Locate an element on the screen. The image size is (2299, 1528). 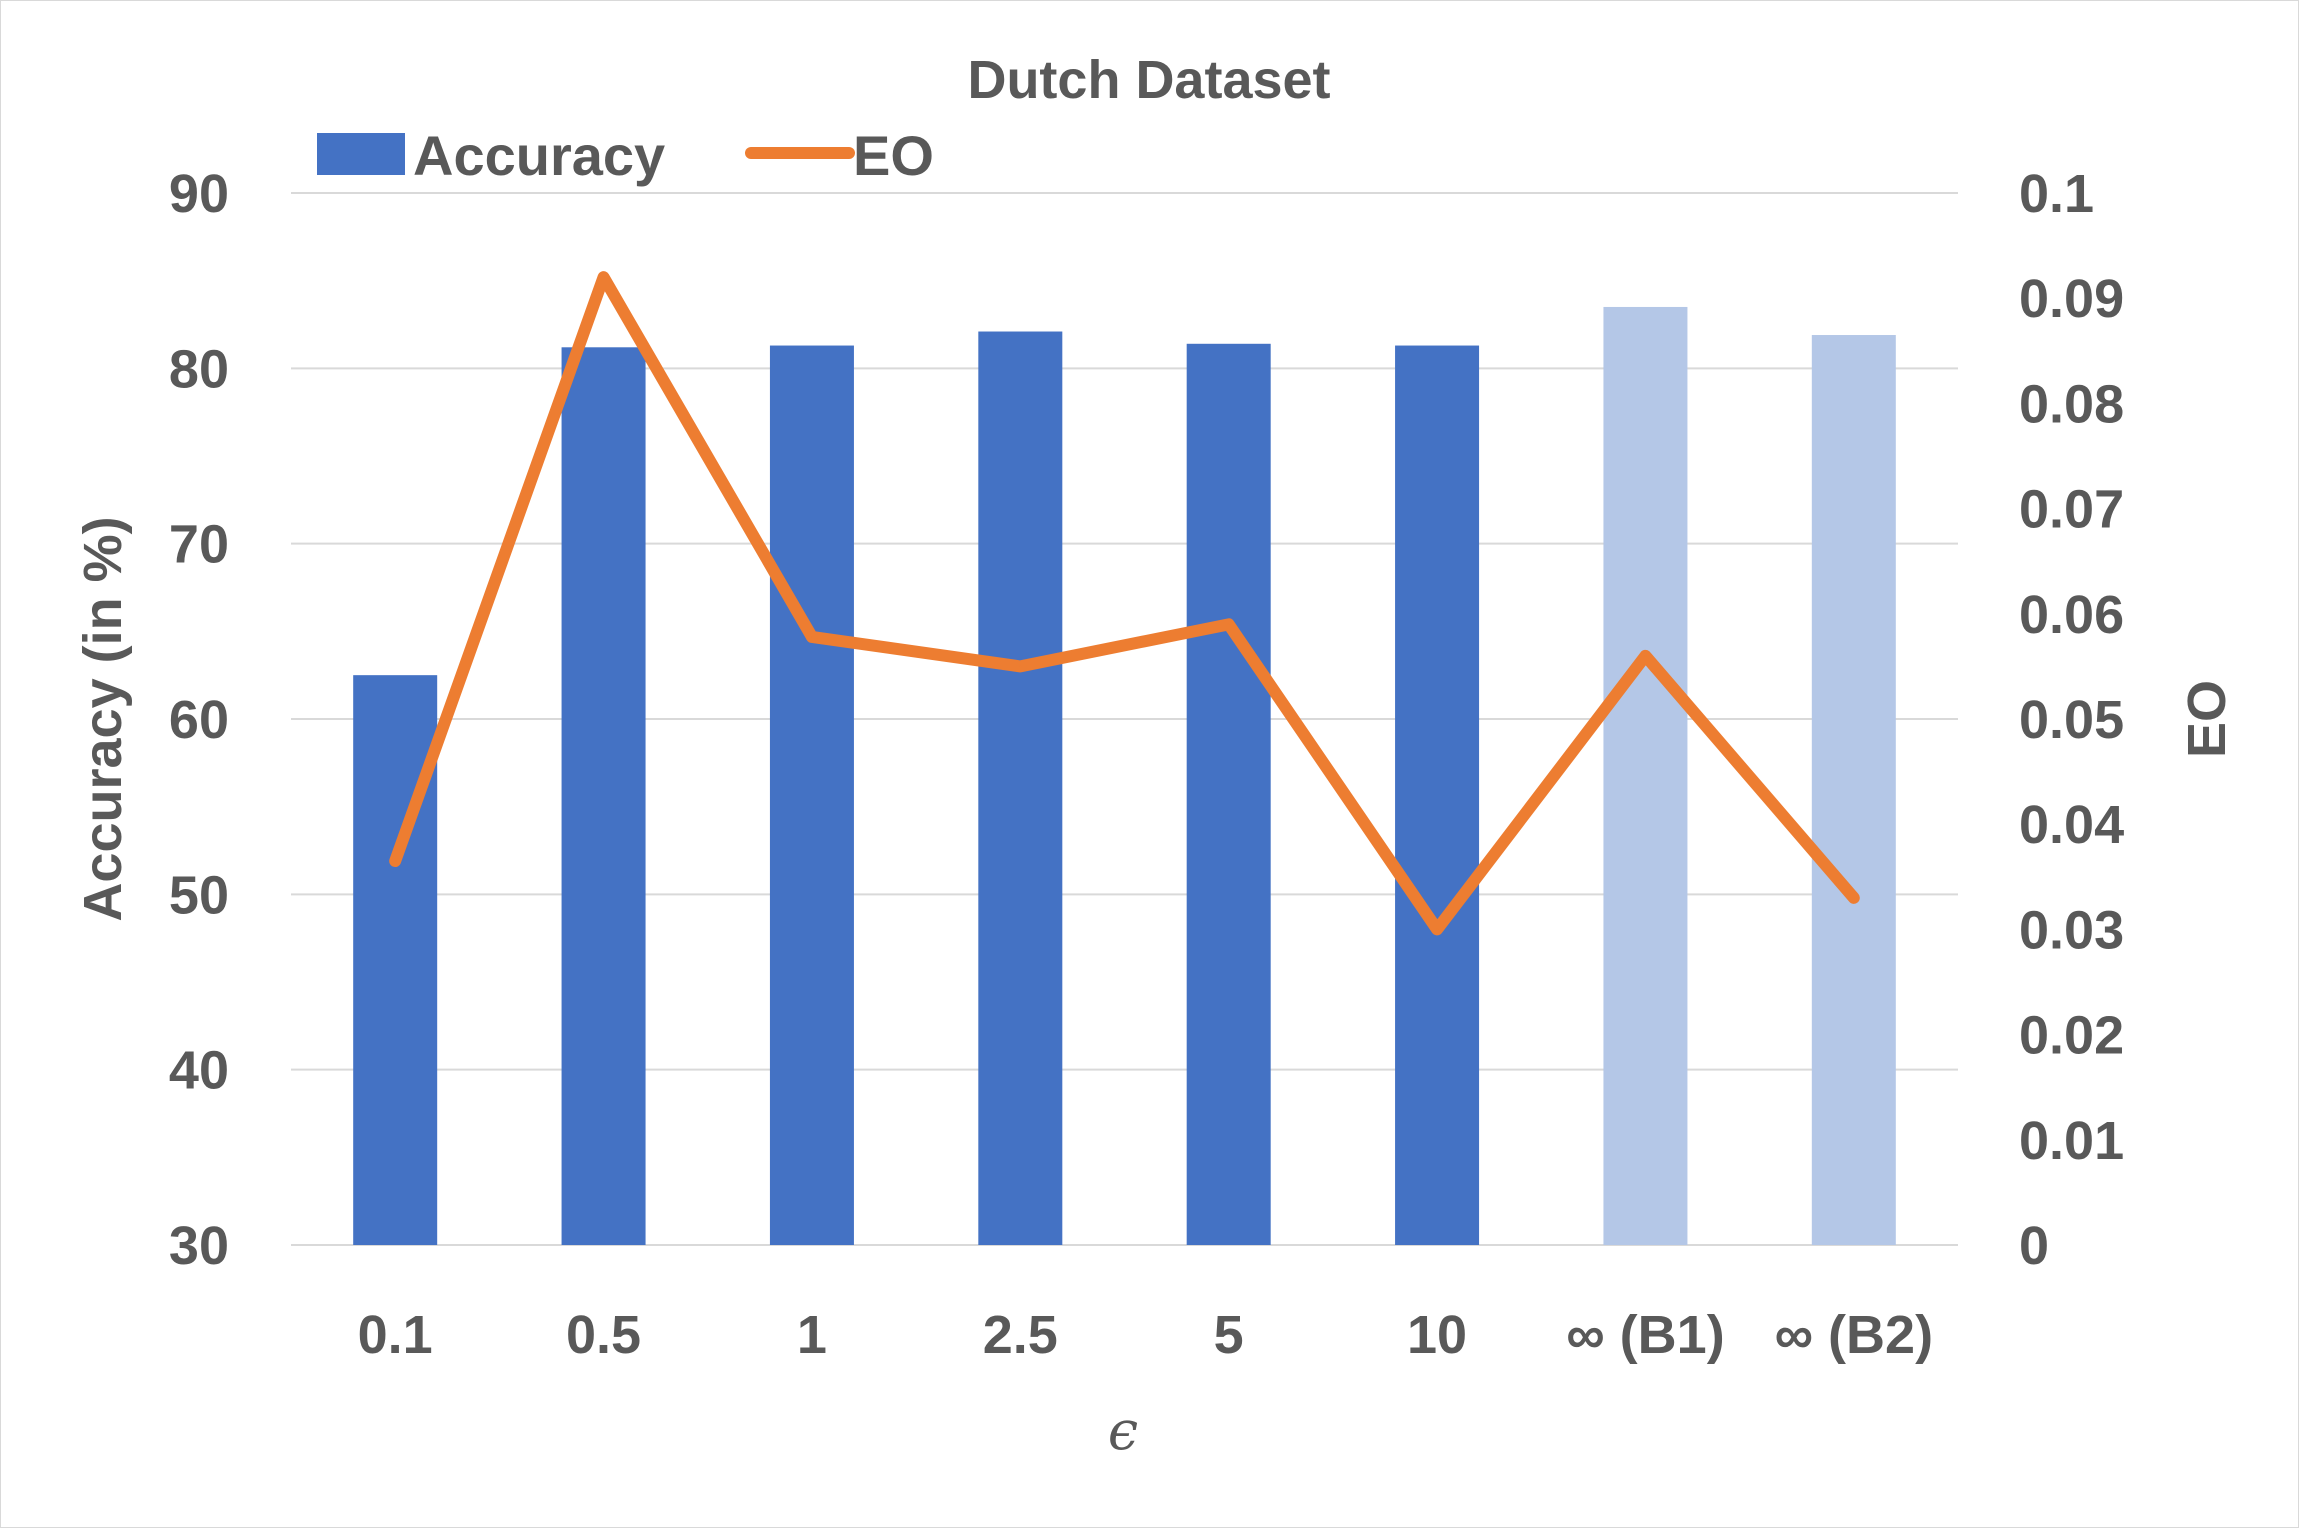
y-tick-right: 0.08 is located at coordinates (2071, 404).